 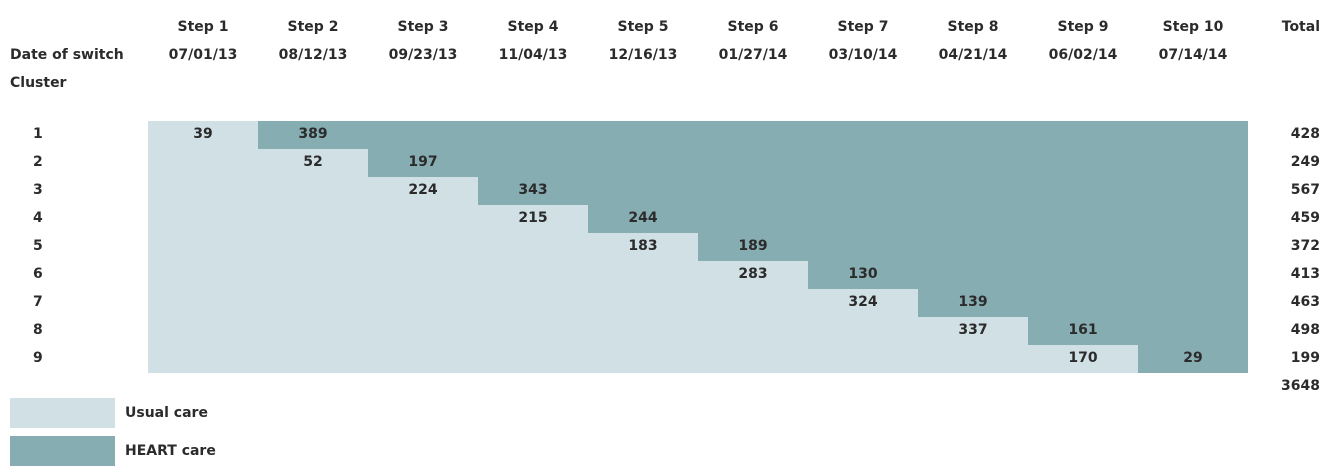 I want to click on heart-care-count: 244, so click(x=643, y=218).